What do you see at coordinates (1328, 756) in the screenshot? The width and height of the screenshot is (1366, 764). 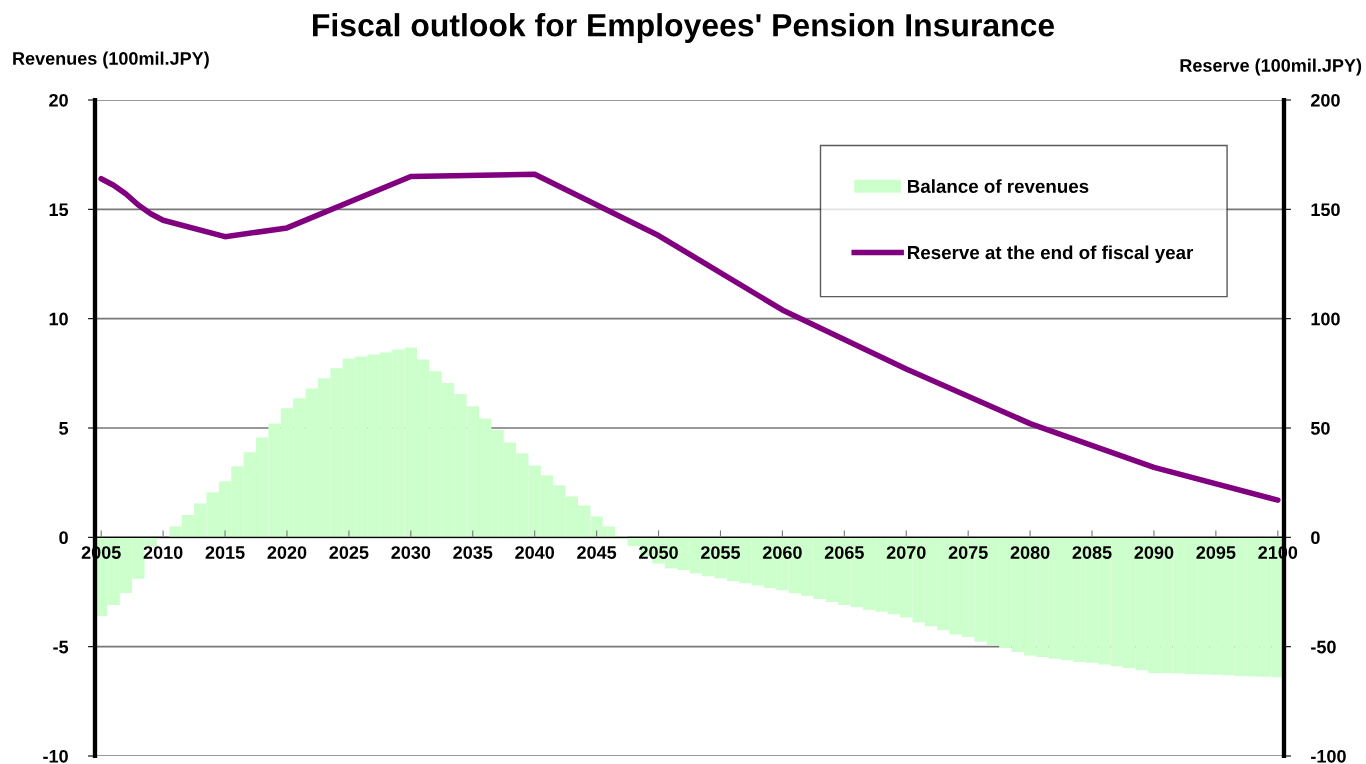 I see `y2-tick-label: -100` at bounding box center [1328, 756].